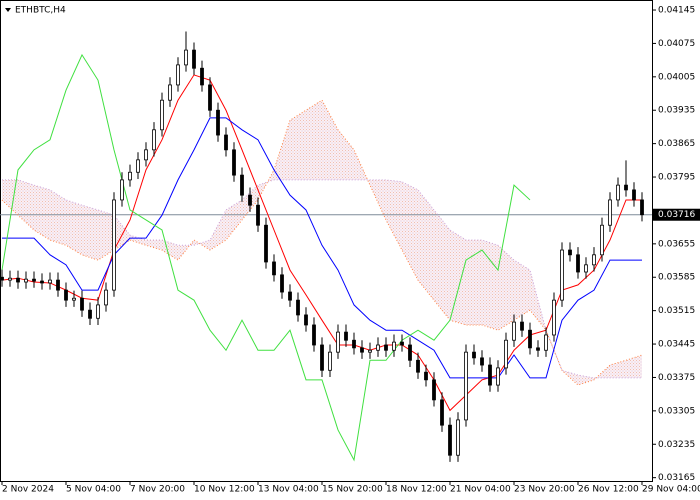  Describe the element at coordinates (224, 490) in the screenshot. I see `x-tick-label: 10 Nov 12:00` at that location.